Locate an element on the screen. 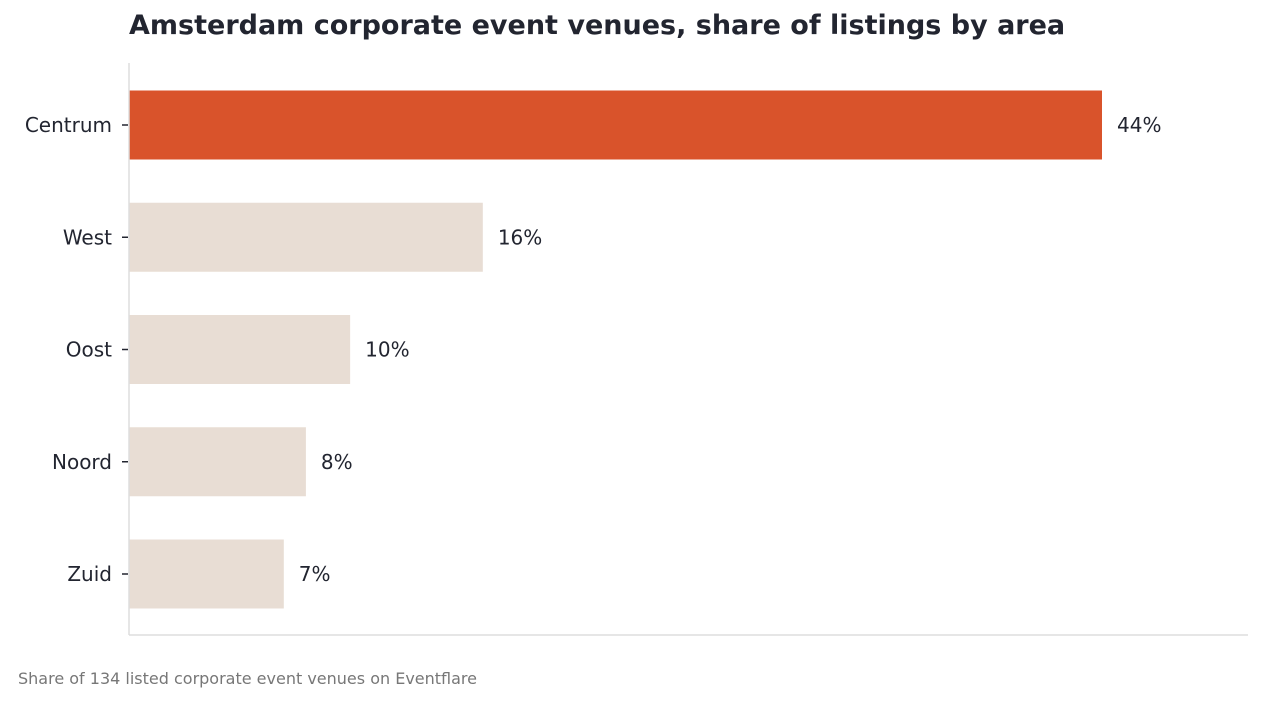 The height and width of the screenshot is (704, 1264). category-label-oost: Oost is located at coordinates (89, 350).